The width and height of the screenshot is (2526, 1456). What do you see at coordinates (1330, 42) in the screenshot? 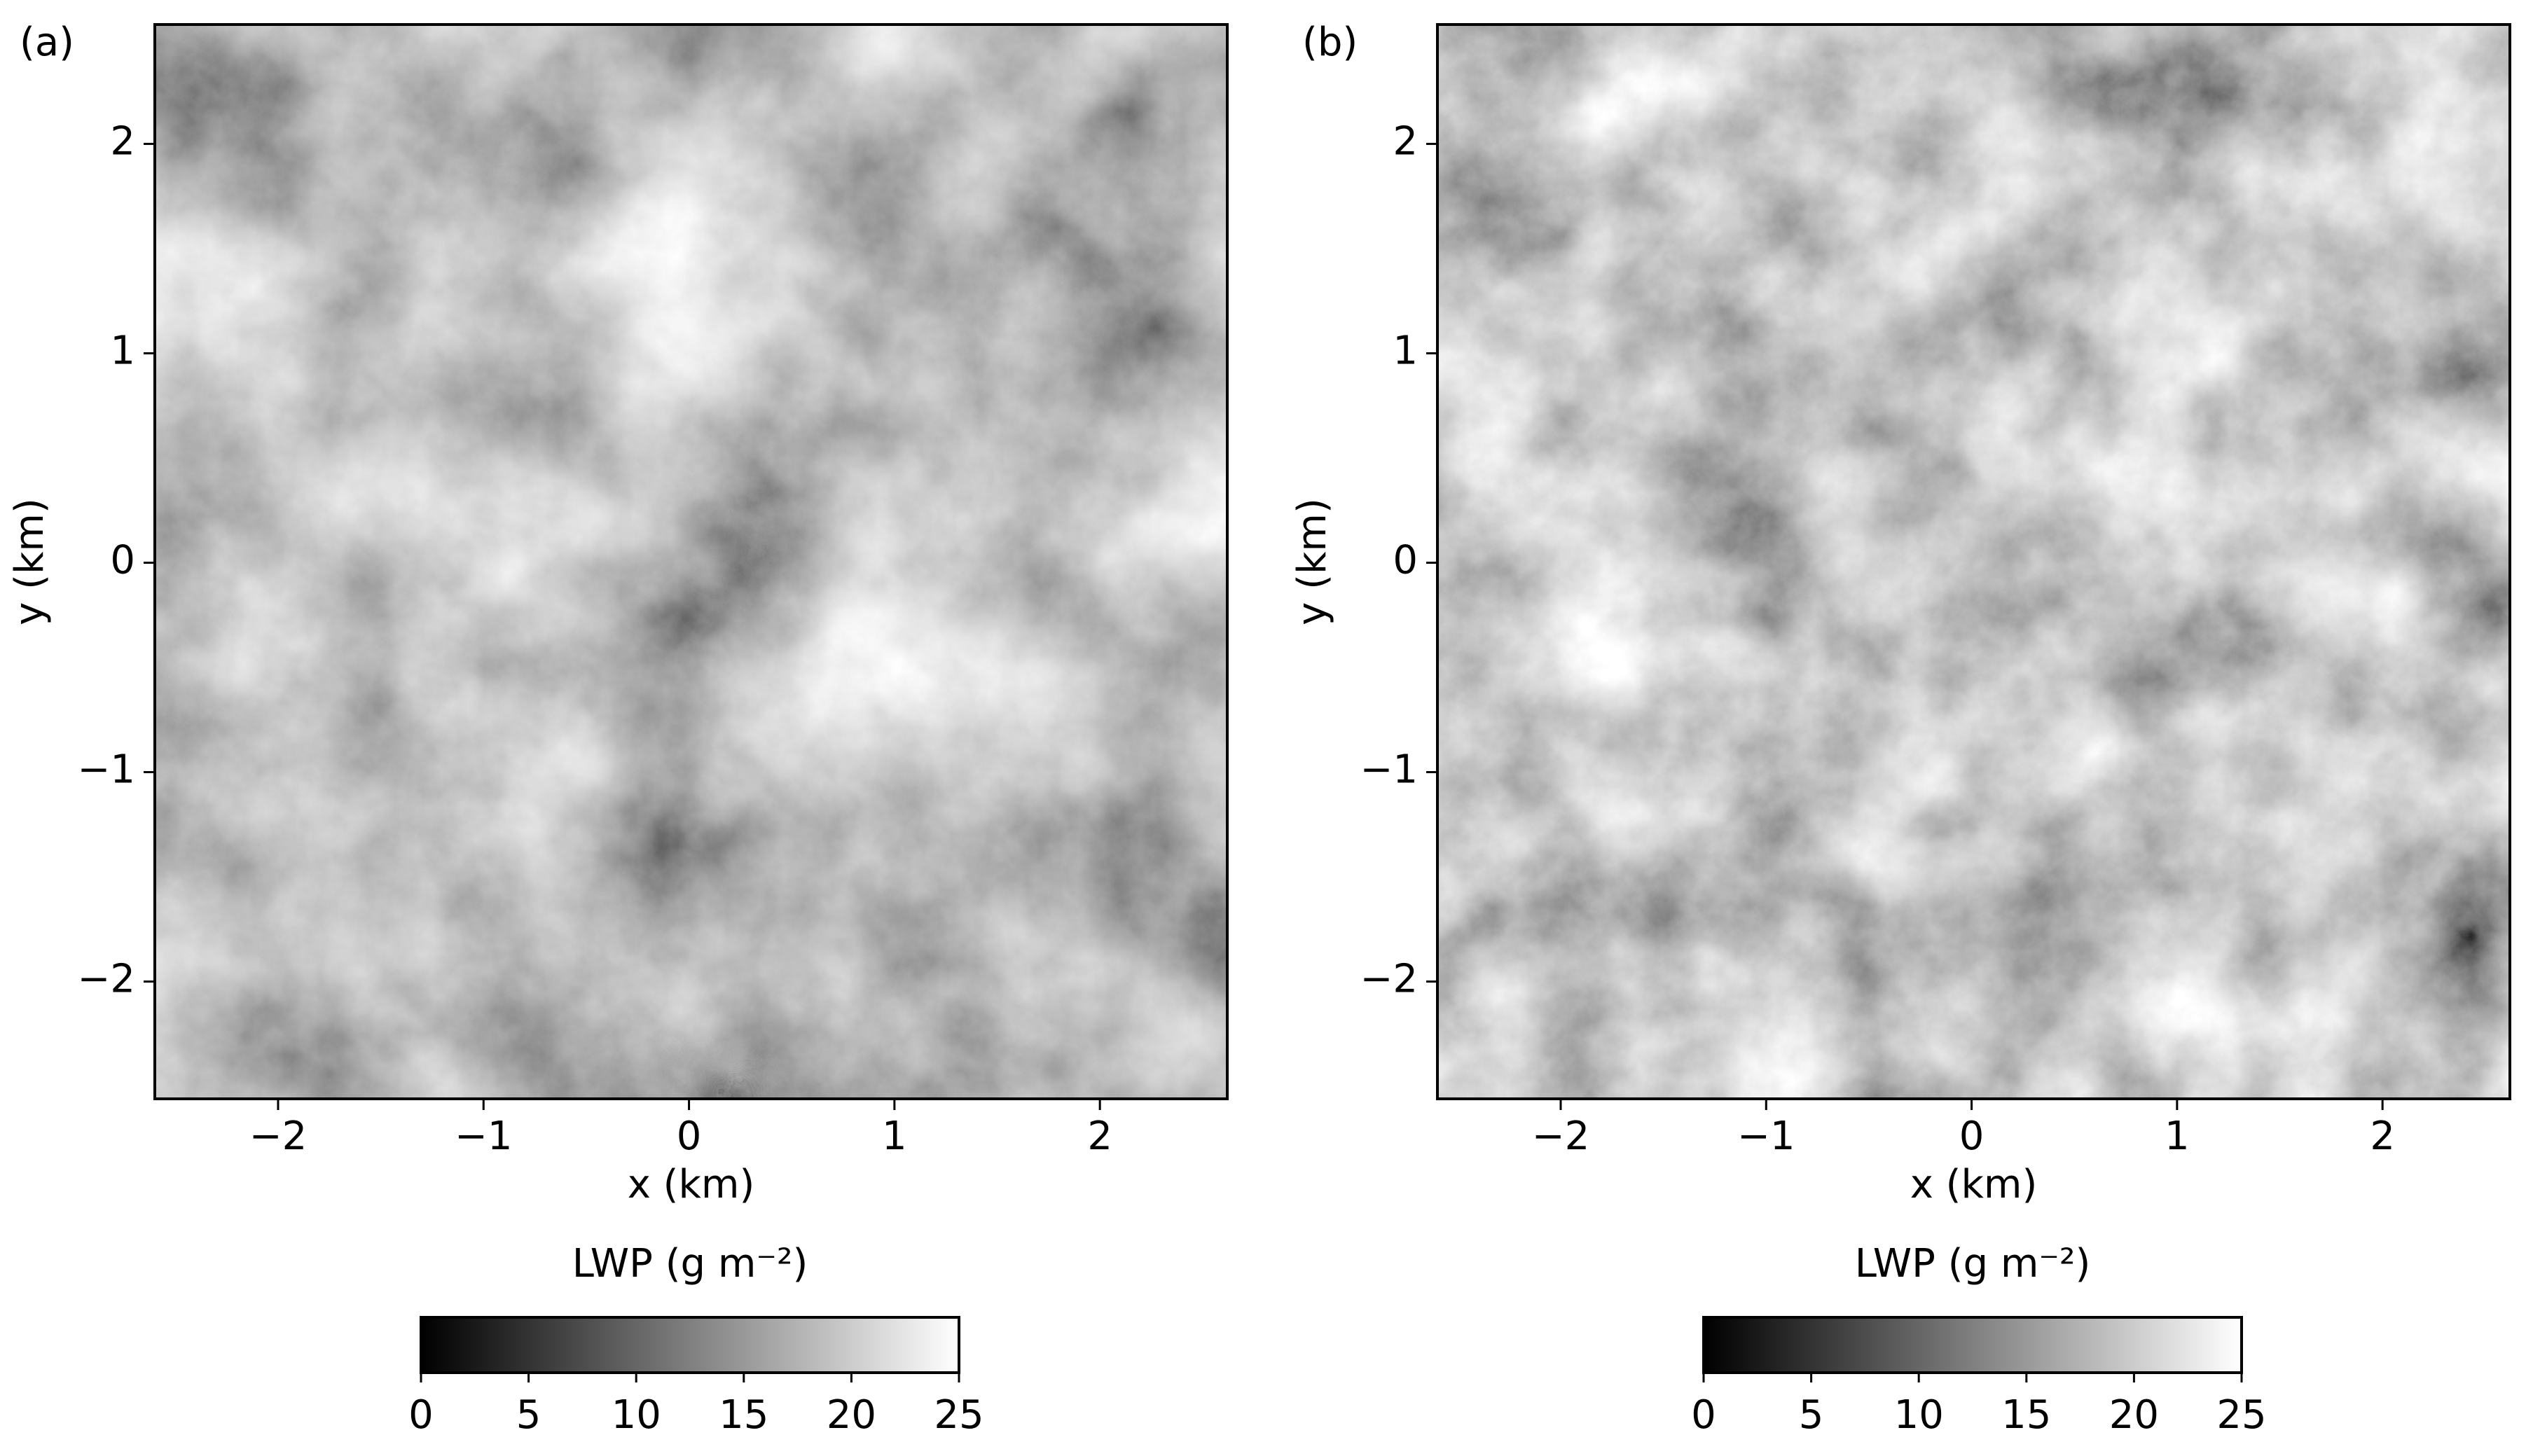
I see `panel-label: (b)` at bounding box center [1330, 42].